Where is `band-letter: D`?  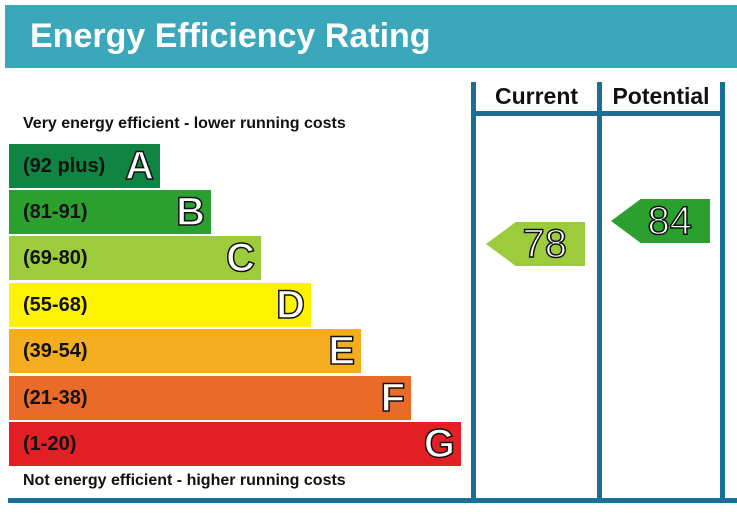
band-letter: D is located at coordinates (290, 305).